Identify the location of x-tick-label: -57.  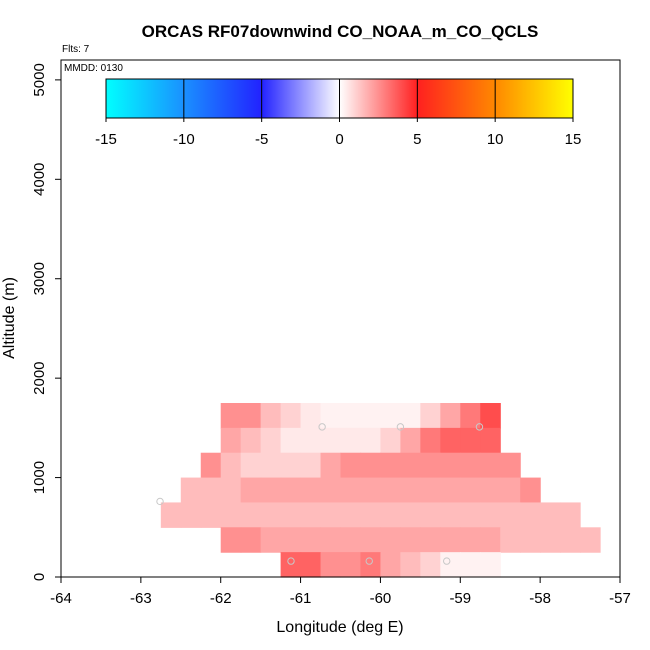
(620, 598).